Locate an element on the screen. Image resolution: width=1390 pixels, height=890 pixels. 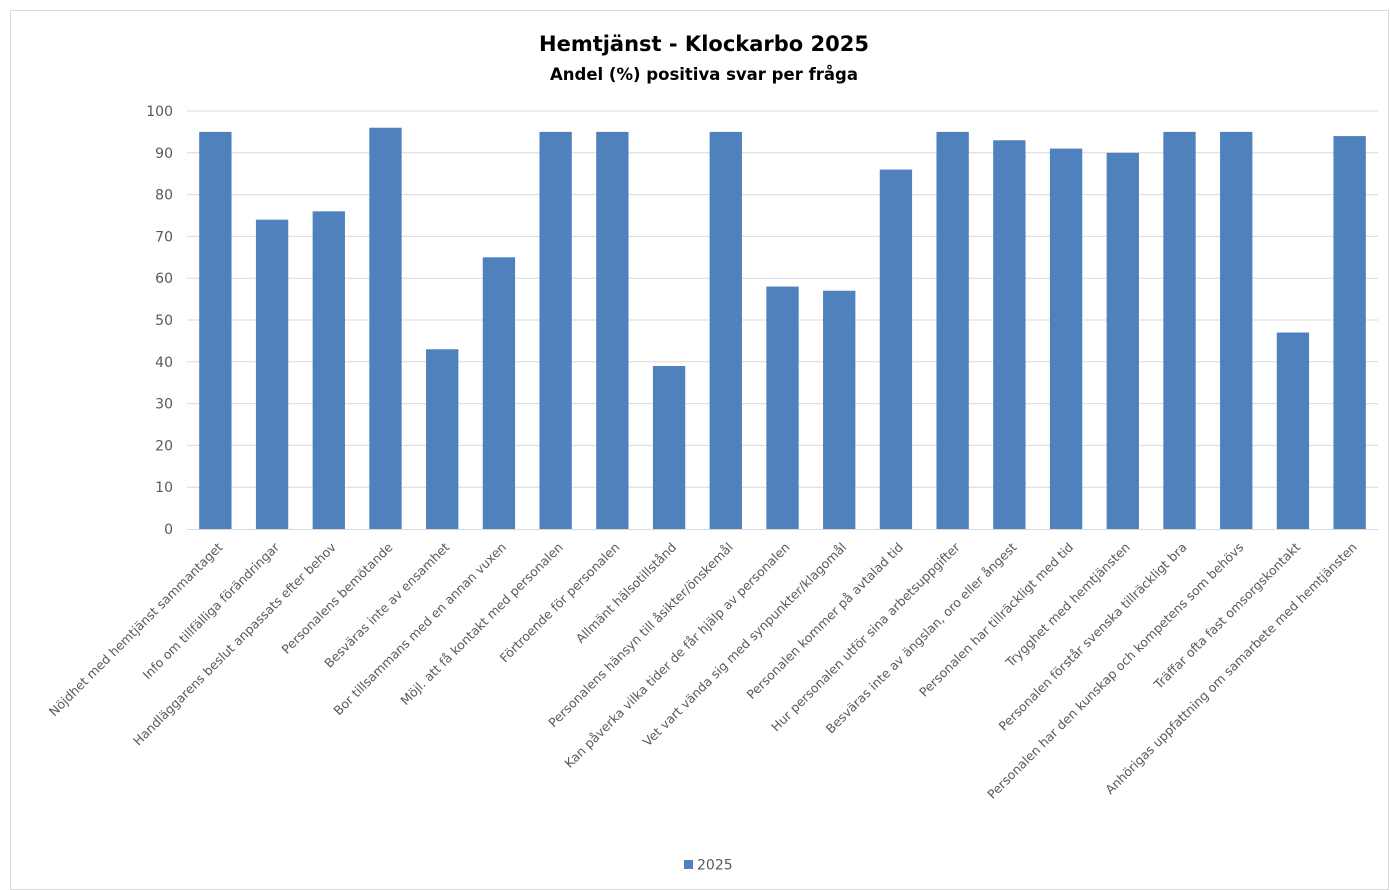
y-tick-label: 30 is located at coordinates (164, 405).